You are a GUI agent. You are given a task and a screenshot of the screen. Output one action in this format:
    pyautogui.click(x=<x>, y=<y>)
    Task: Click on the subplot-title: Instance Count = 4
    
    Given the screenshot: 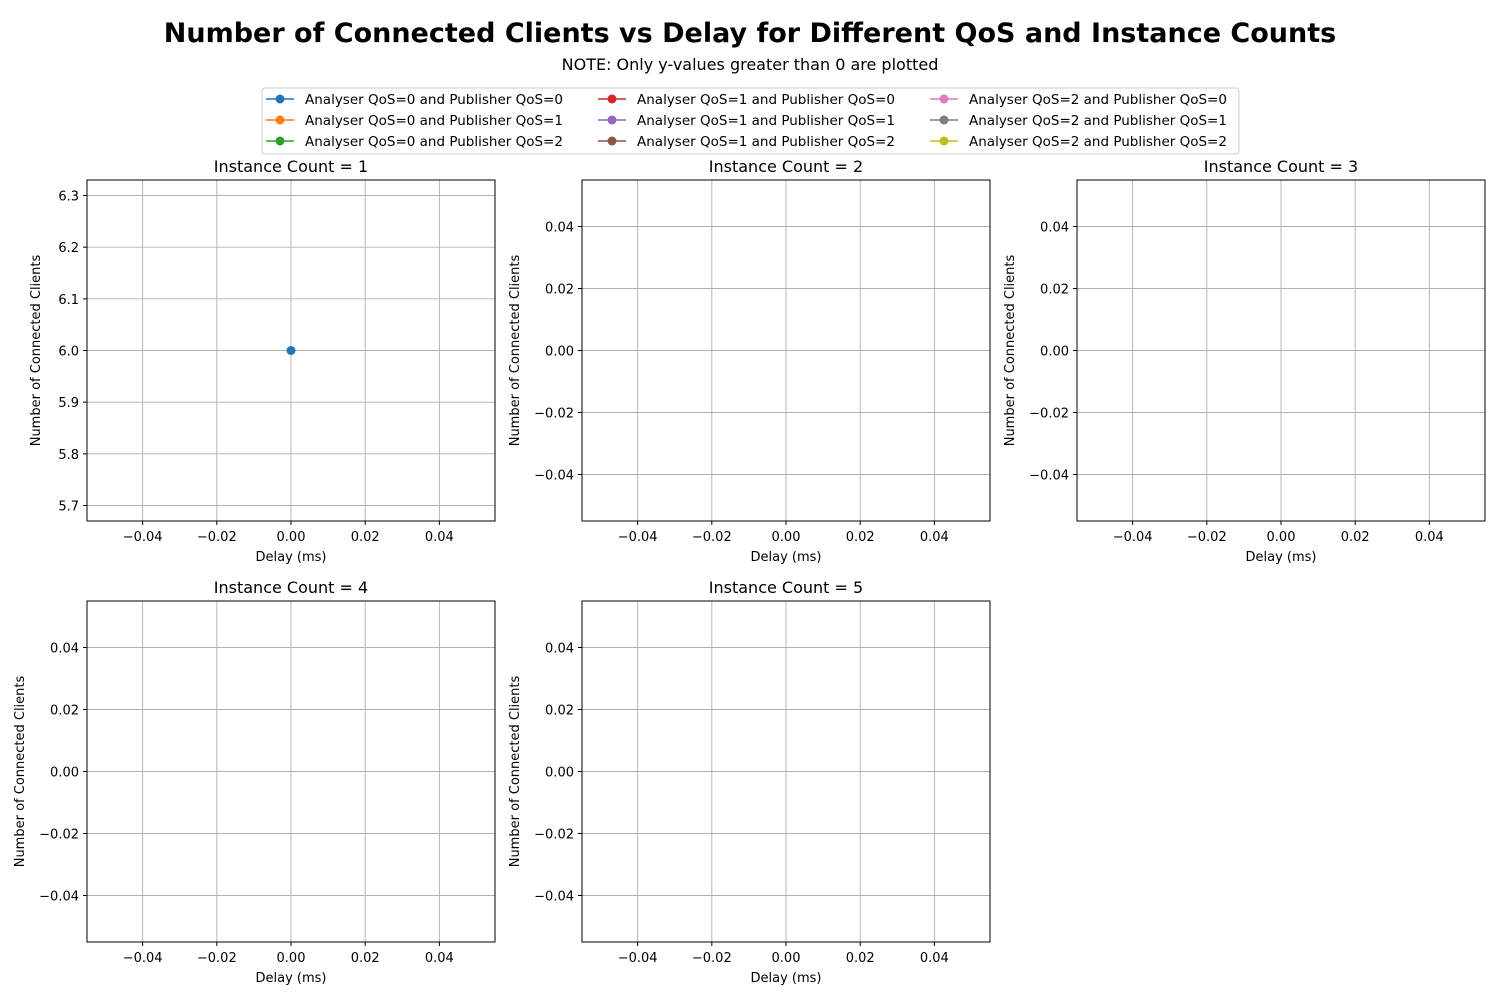 What is the action you would take?
    pyautogui.click(x=291, y=587)
    